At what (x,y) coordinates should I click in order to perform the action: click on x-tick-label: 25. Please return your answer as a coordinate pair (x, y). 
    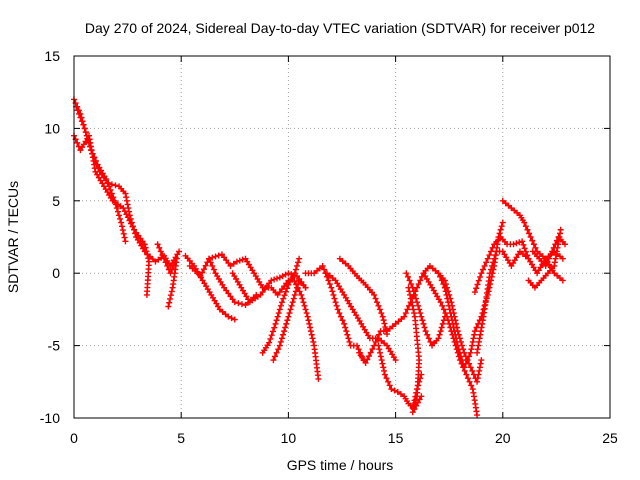
    Looking at the image, I should click on (610, 438).